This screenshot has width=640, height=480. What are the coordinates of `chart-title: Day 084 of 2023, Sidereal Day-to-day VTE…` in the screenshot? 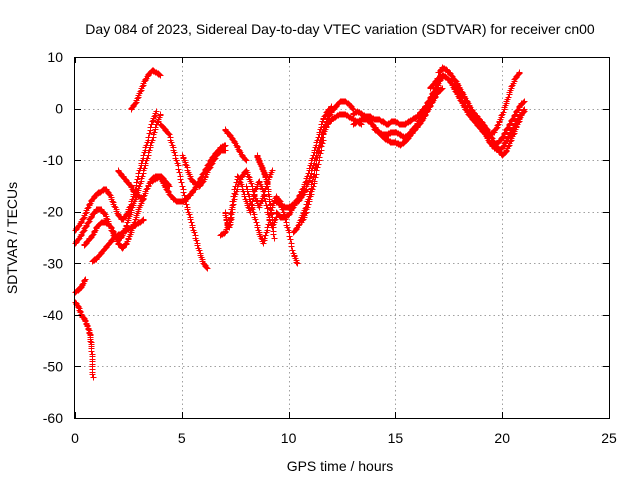 It's located at (340, 29).